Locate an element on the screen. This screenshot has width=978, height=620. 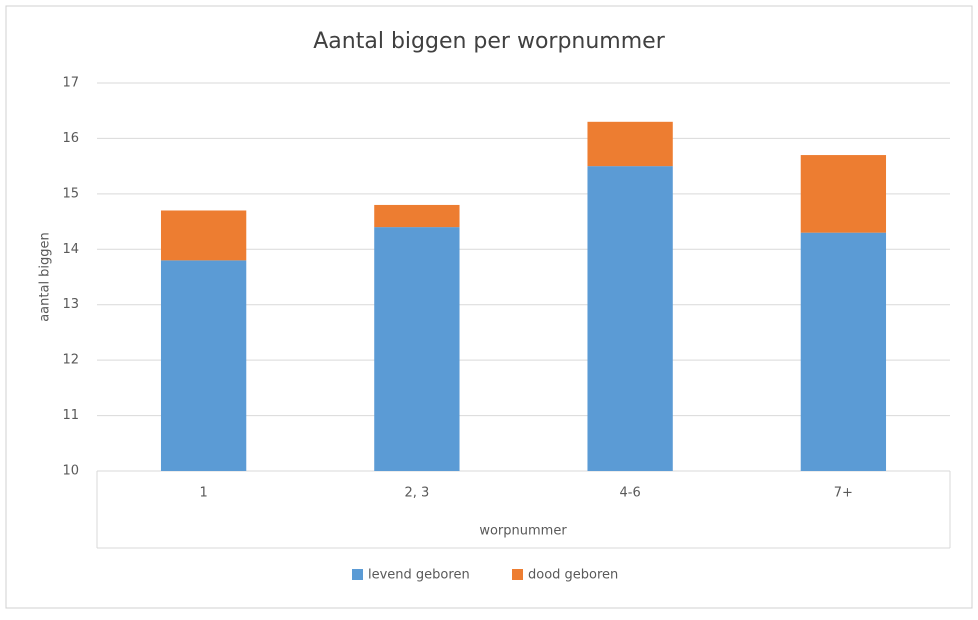
legend-label: dood geboren is located at coordinates (573, 575).